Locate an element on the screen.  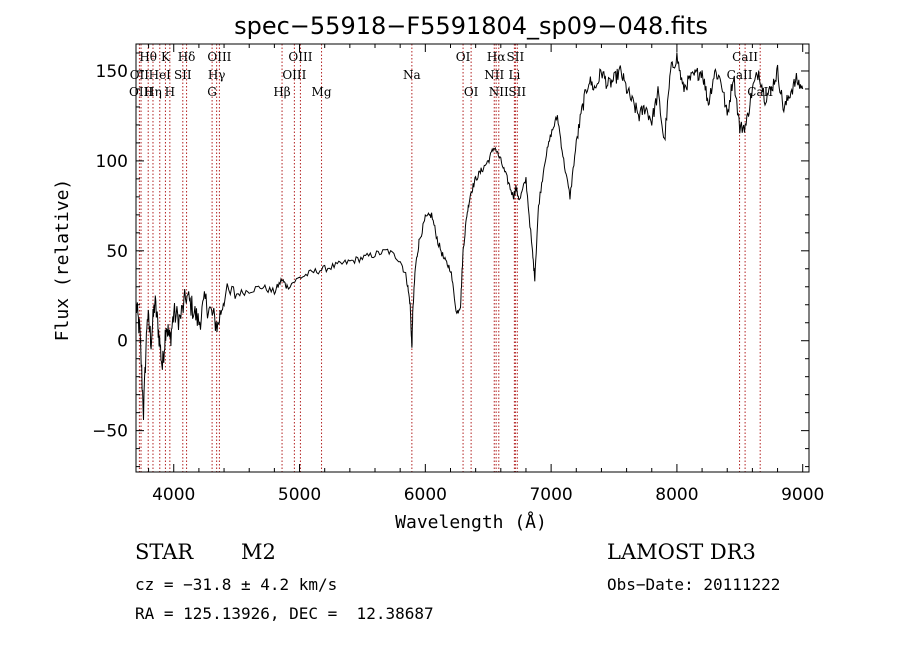
line-label-26: CaII is located at coordinates (740, 75).